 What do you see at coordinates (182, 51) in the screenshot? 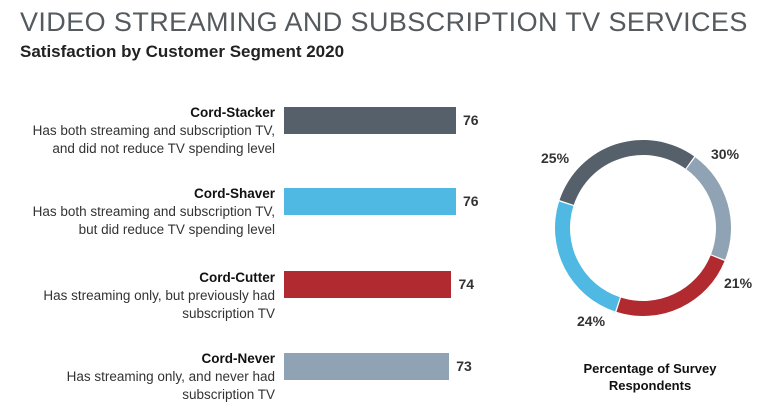
I see `page-subtitle: Satisfaction by Customer Segment 2020` at bounding box center [182, 51].